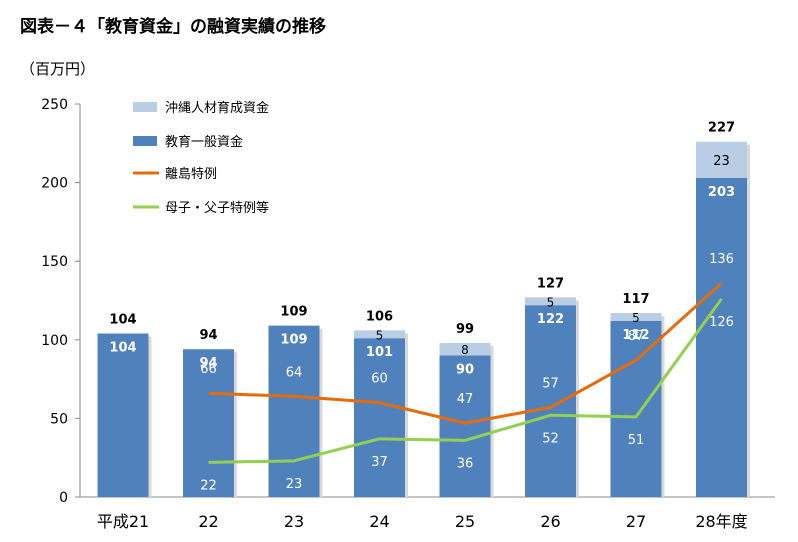 Image resolution: width=798 pixels, height=542 pixels. I want to click on data-label-remote-island: 136, so click(721, 259).